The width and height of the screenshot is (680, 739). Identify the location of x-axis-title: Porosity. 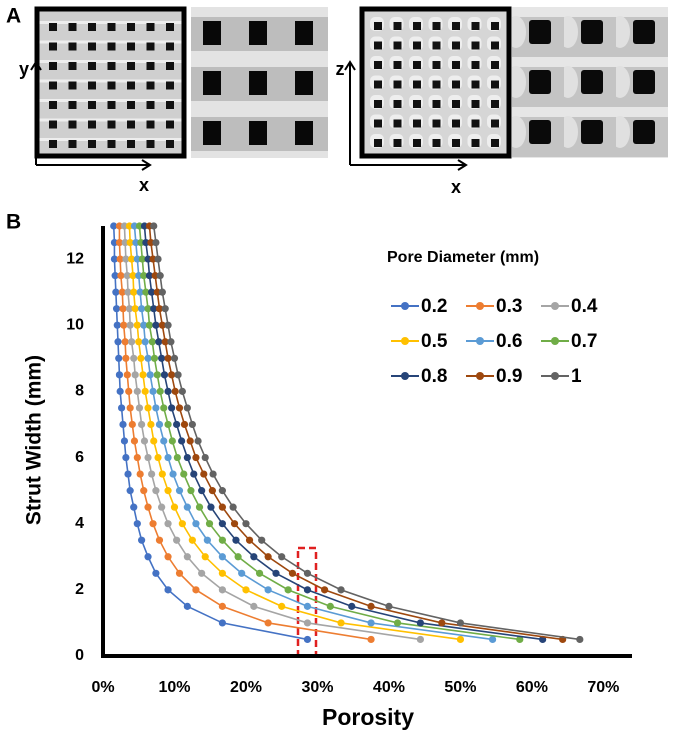
(368, 717).